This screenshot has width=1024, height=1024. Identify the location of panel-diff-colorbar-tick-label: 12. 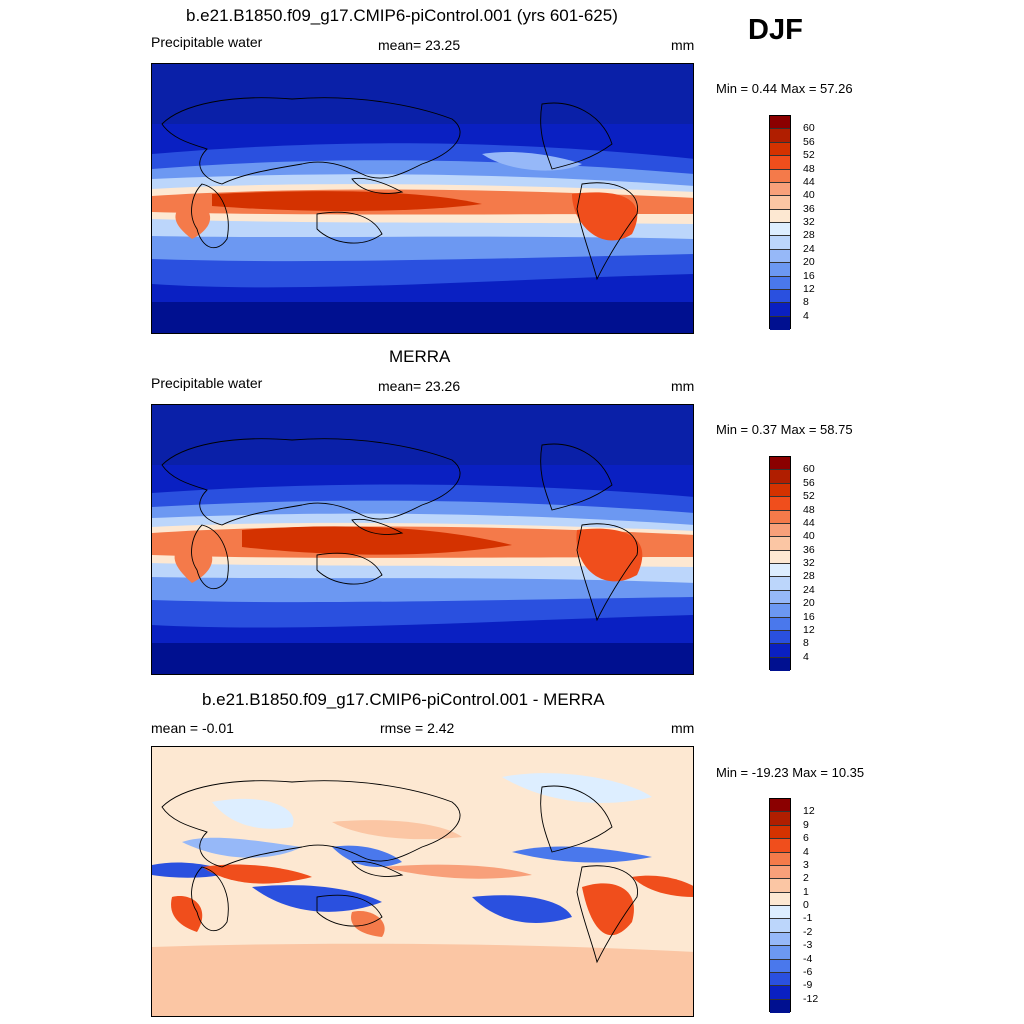
(809, 811).